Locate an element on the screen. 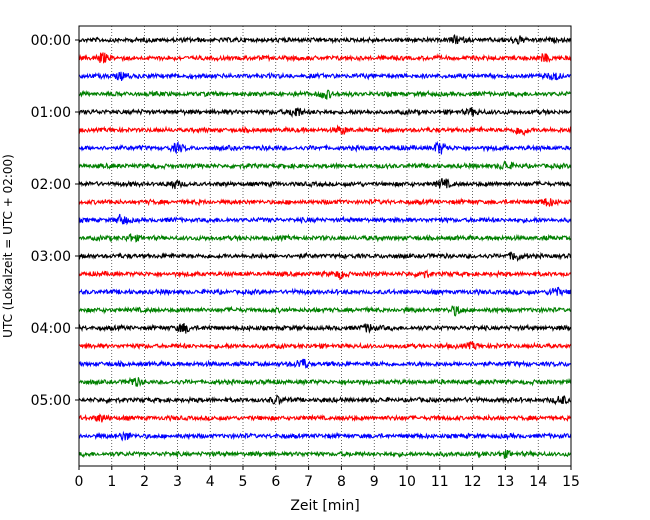  y-tick-label: 00:00 is located at coordinates (51, 41).